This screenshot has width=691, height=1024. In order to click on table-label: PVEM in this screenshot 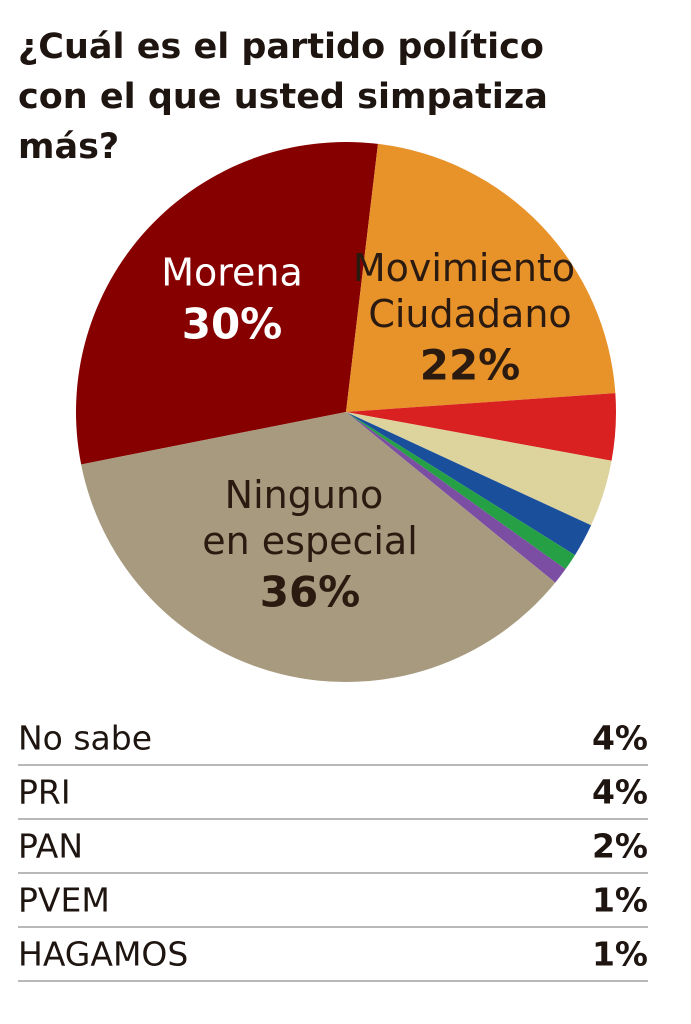, I will do `click(64, 900)`.